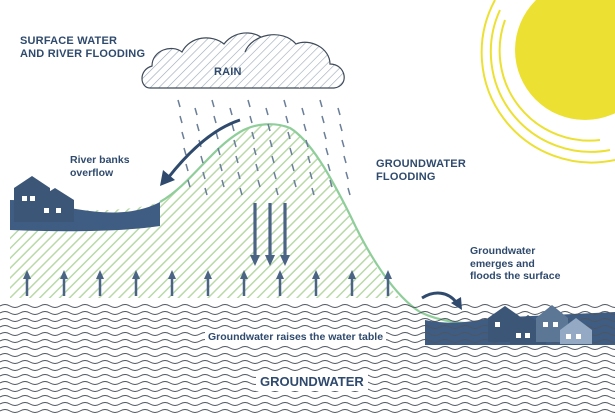  What do you see at coordinates (406, 177) in the screenshot?
I see `groundwater-flooding-line2: FLOODING` at bounding box center [406, 177].